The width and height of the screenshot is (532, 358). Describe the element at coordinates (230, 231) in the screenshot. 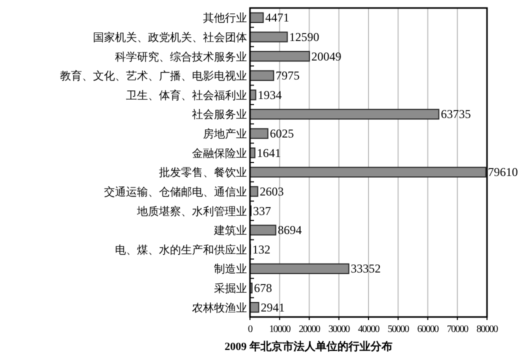

I see `y-tick-label: 建筑业` at that location.